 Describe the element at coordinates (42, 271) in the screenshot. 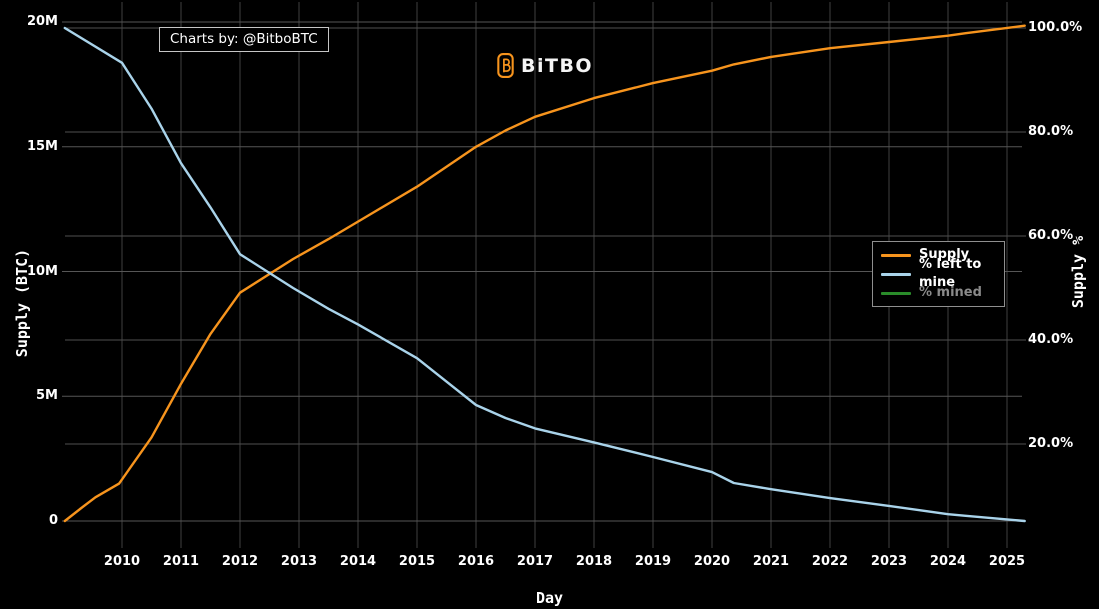

I see `y-left-tick-label: 10M` at that location.